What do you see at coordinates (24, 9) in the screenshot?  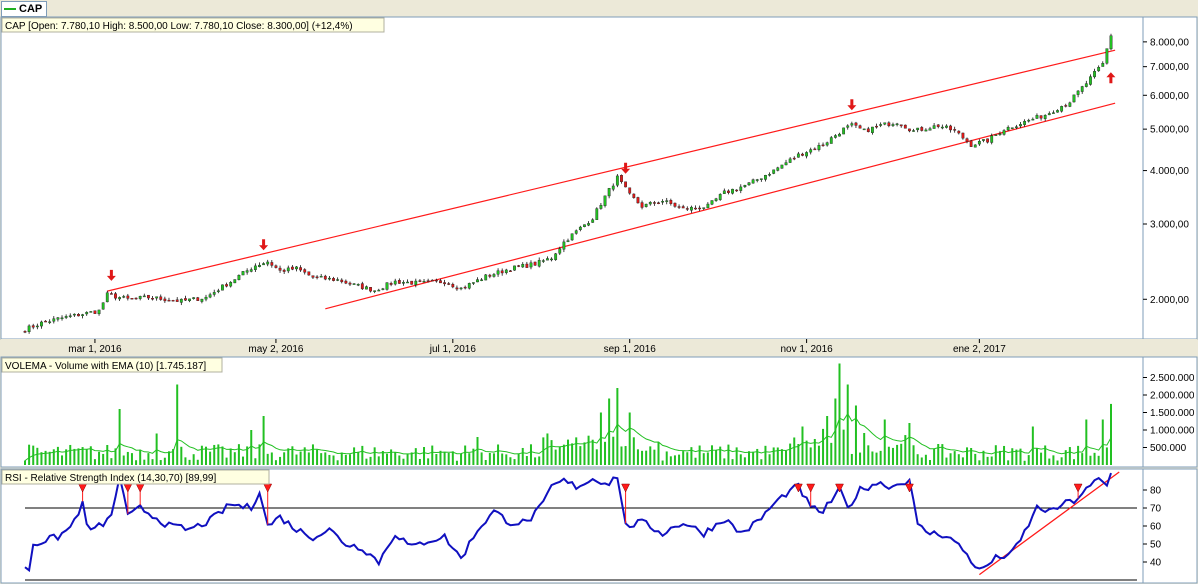 I see `tab-cap: CAP` at bounding box center [24, 9].